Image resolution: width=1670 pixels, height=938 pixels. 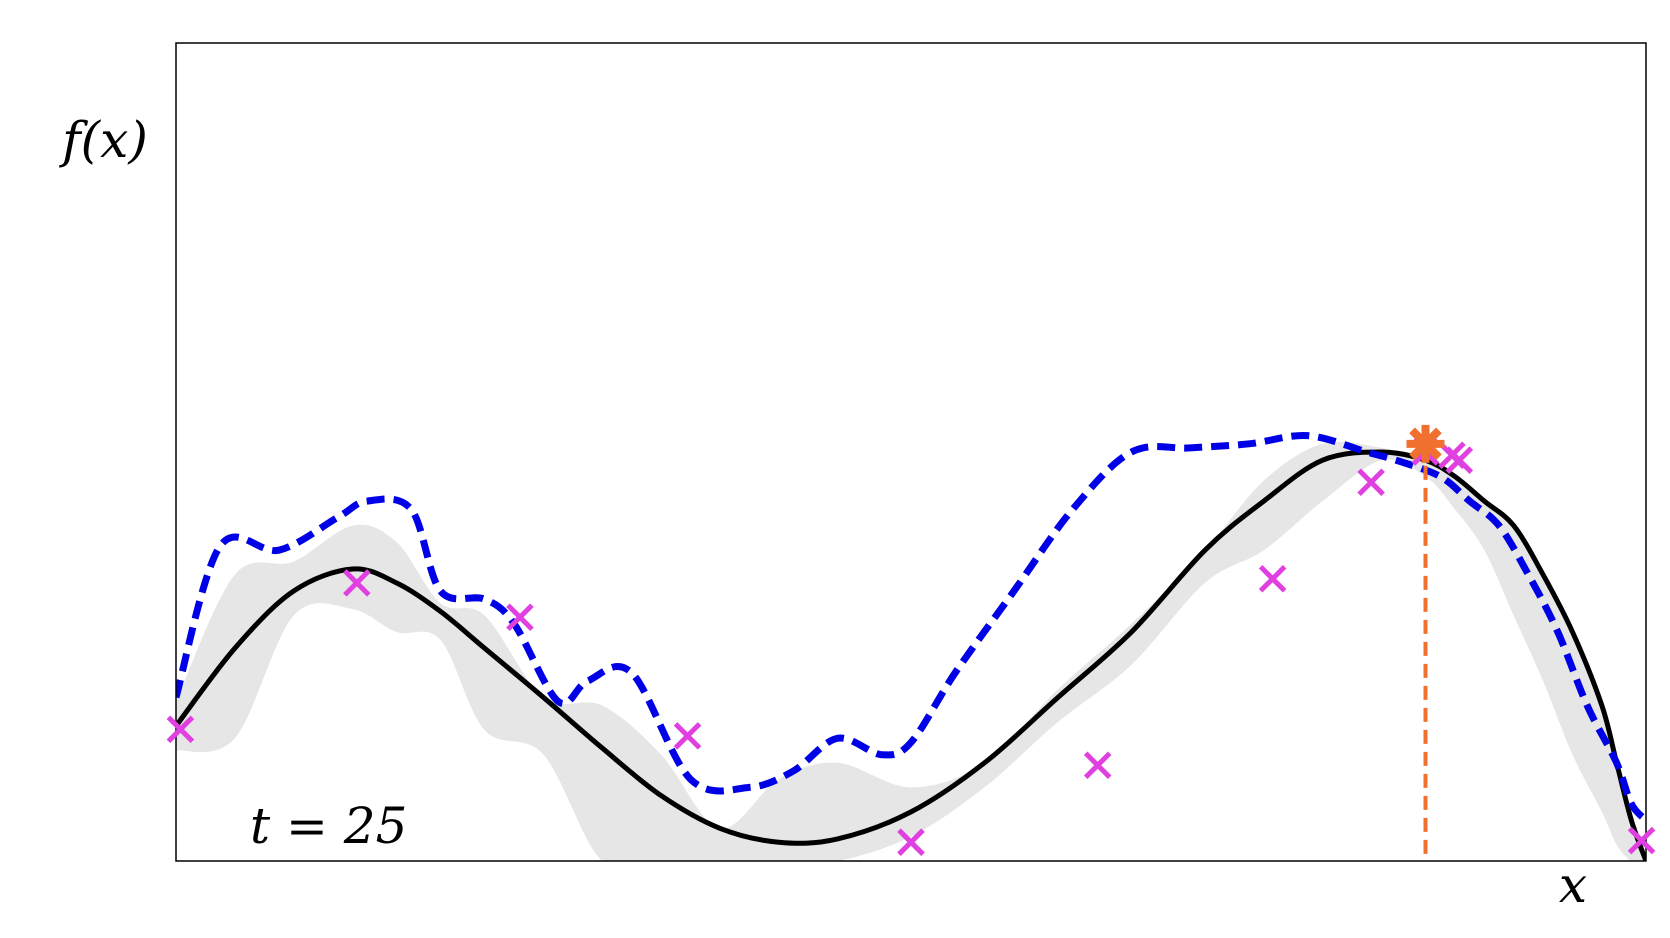 I want to click on iteration-annotation: t = 25, so click(x=328, y=826).